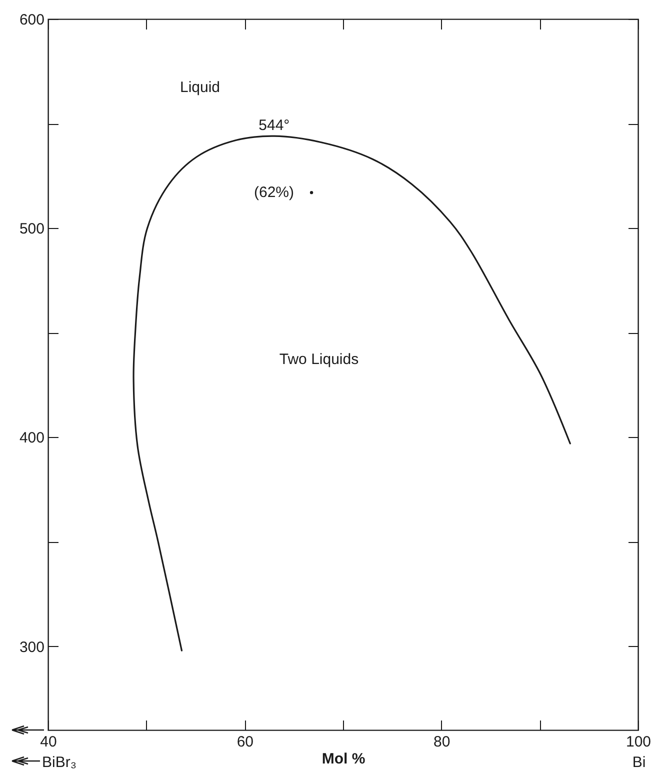 The height and width of the screenshot is (780, 652). Describe the element at coordinates (31, 647) in the screenshot. I see `y-tick-label: 300` at that location.